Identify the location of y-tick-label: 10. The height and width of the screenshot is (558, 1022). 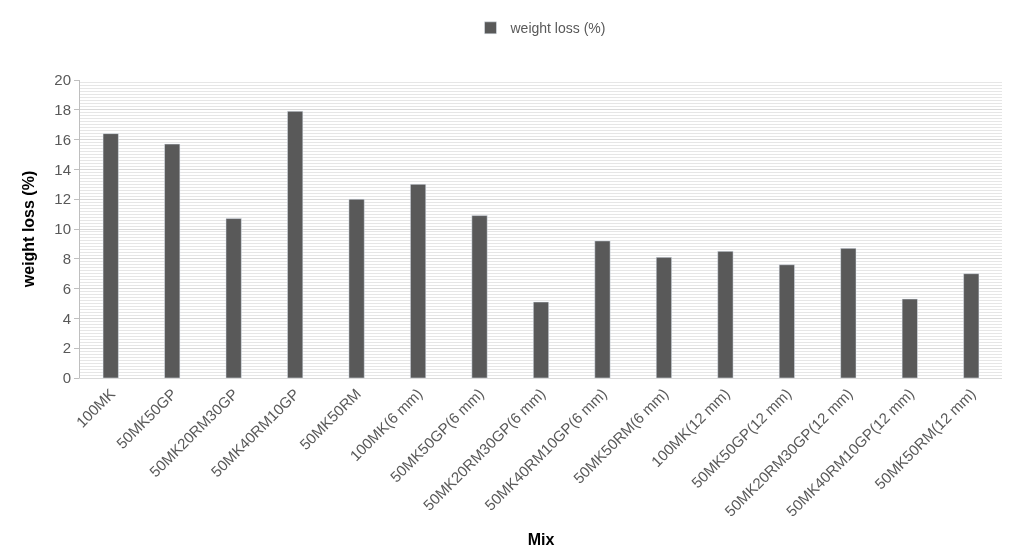
(62, 229).